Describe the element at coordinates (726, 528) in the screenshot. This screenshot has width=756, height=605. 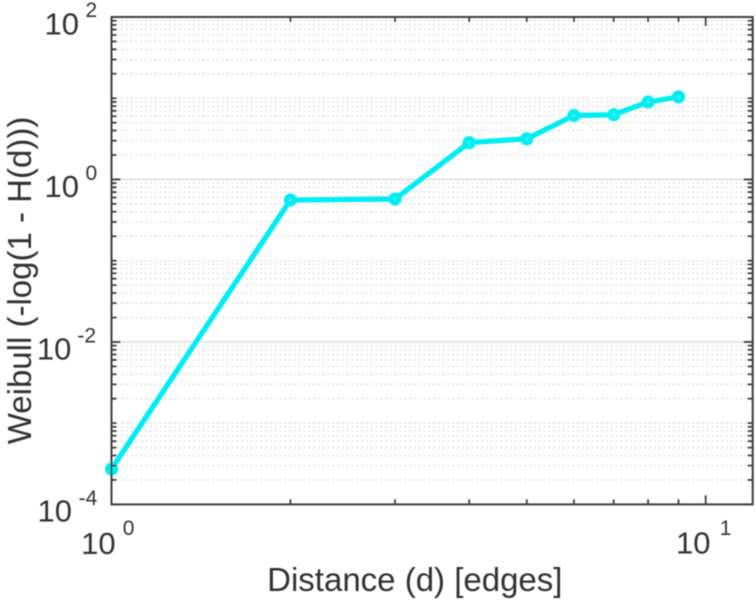
I see `svg-text: 1` at that location.